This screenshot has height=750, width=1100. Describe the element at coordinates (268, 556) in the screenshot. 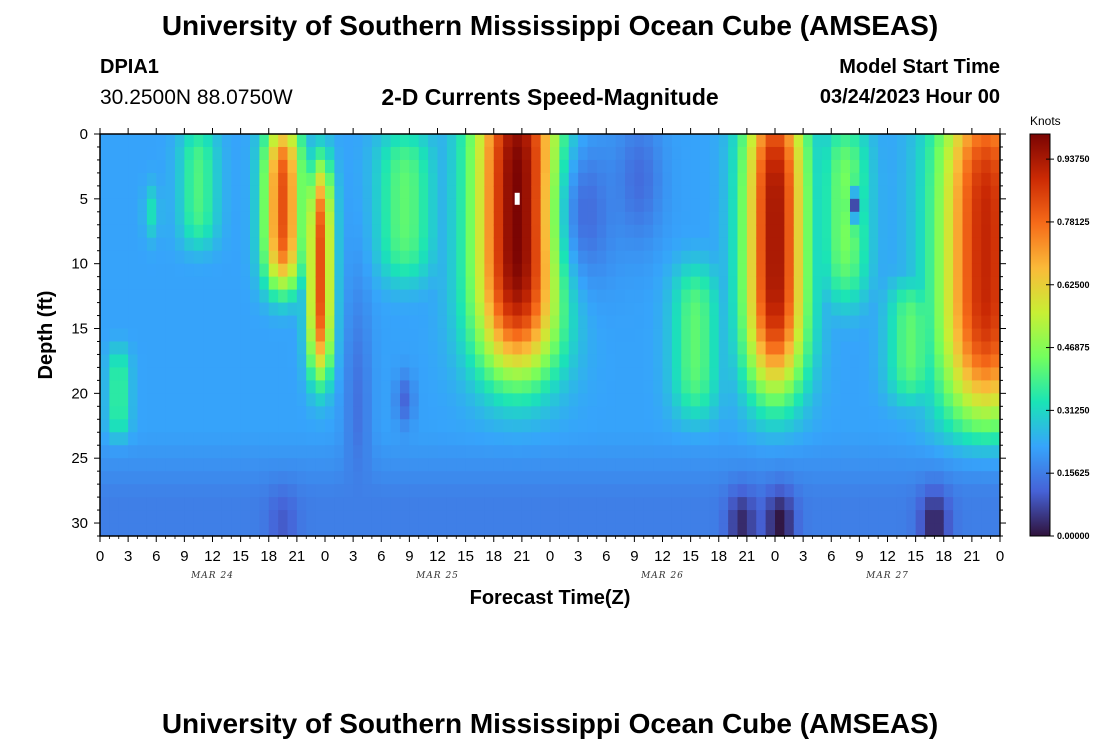

I see `x-tick-label: 18` at that location.